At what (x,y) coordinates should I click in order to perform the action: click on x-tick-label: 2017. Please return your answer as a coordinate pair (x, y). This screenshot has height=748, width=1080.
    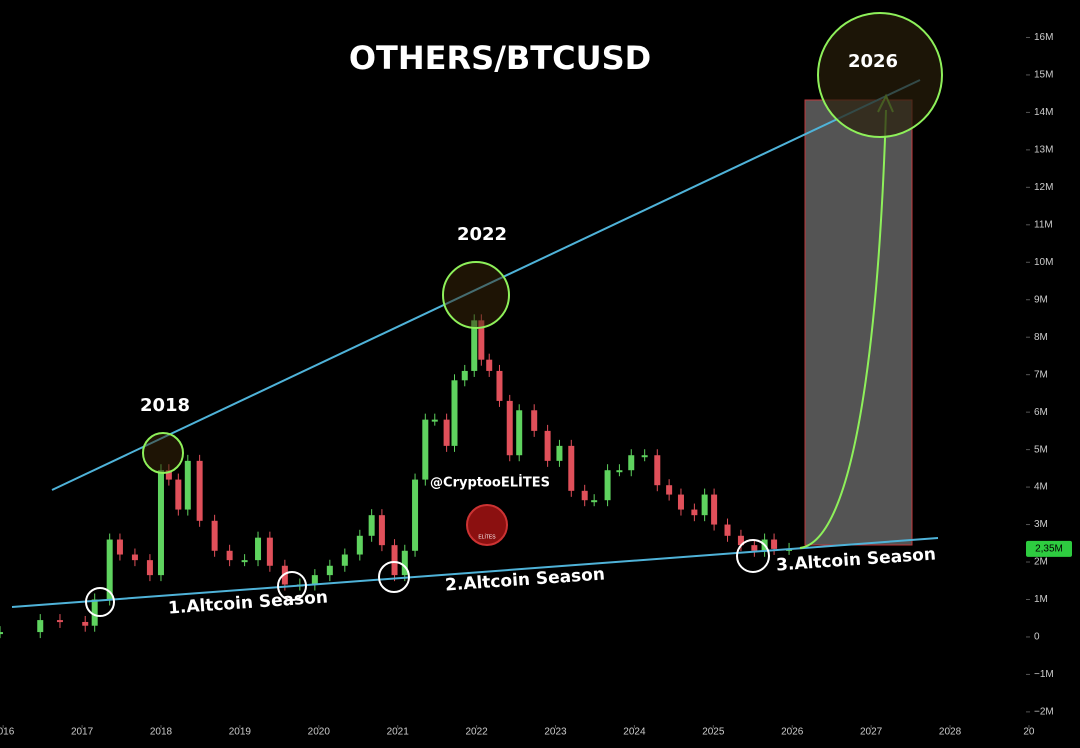
    Looking at the image, I should click on (82, 732).